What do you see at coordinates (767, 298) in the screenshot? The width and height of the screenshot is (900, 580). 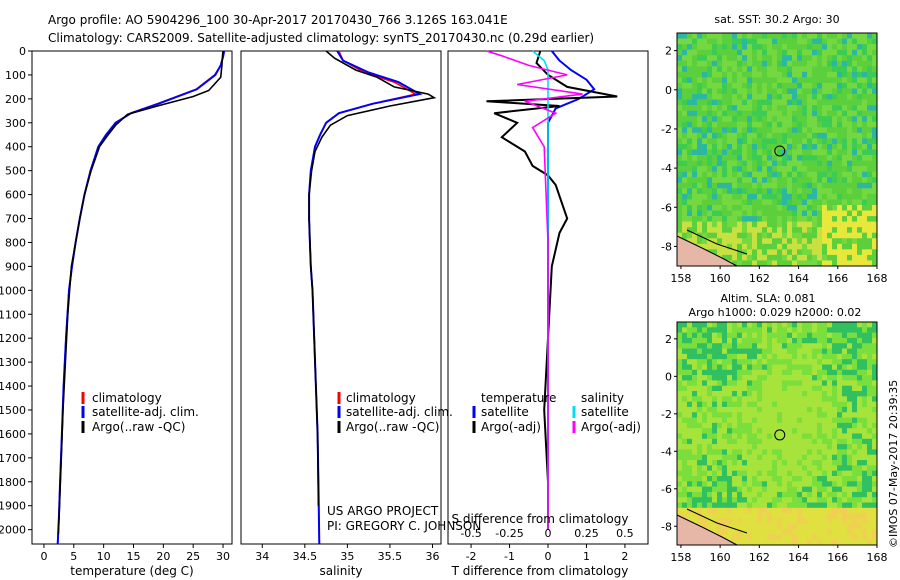 I see `sla-map-title1: Altim. SLA: 0.081` at bounding box center [767, 298].